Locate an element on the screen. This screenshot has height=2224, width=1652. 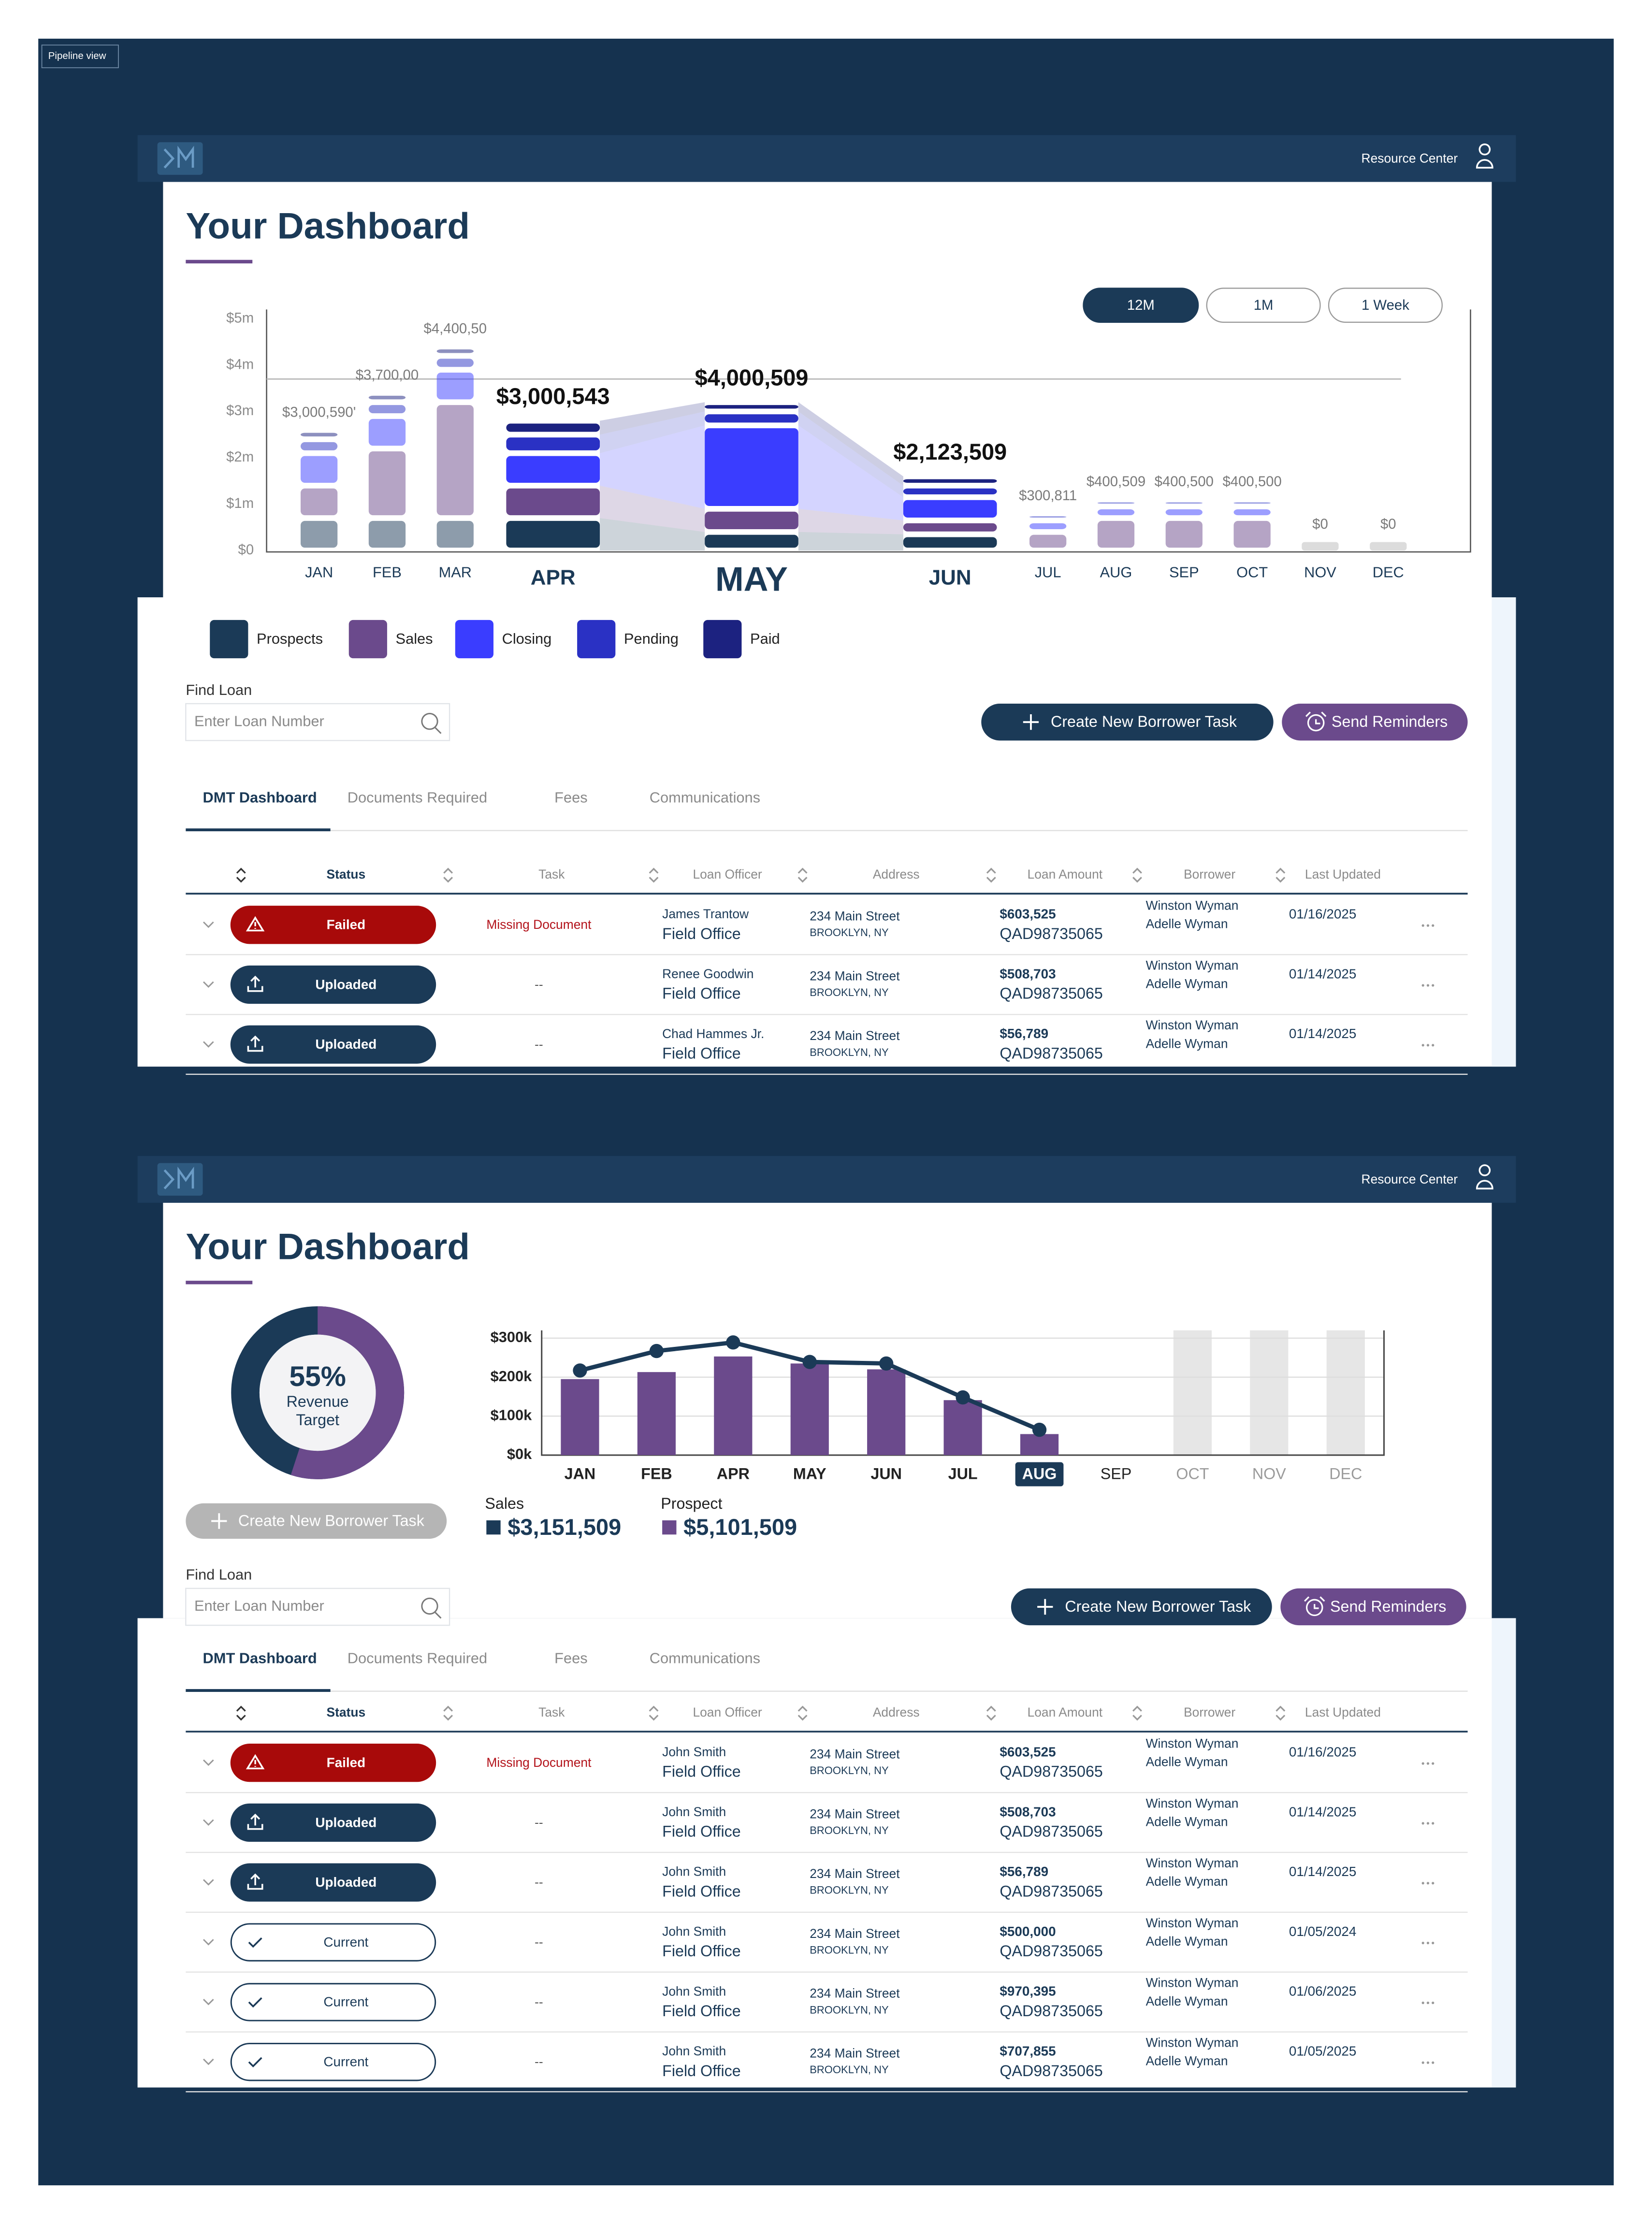
loan-amount: $508,703 is located at coordinates (1028, 974).